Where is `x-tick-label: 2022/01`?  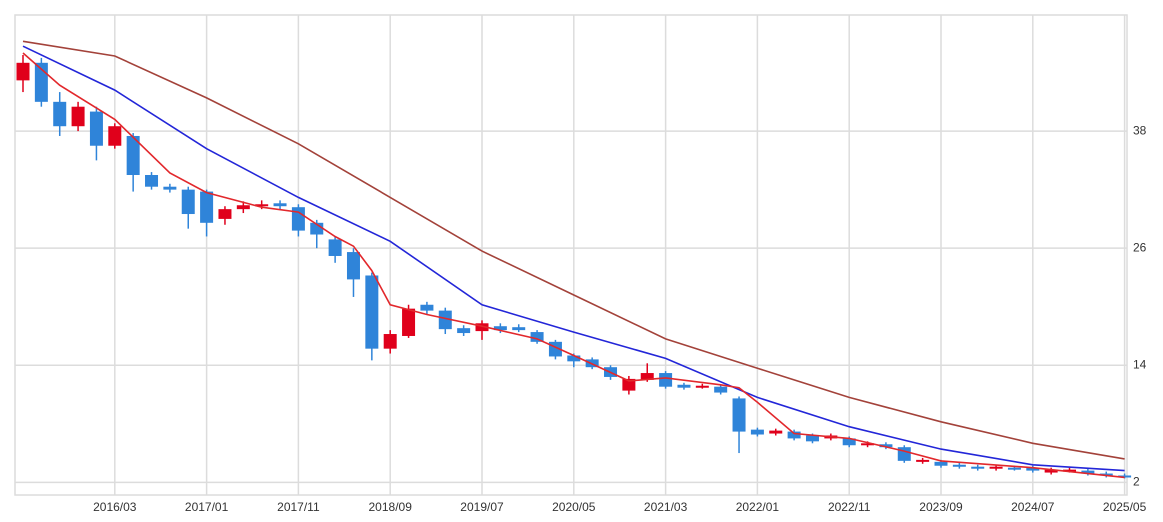
x-tick-label: 2022/01 is located at coordinates (758, 507).